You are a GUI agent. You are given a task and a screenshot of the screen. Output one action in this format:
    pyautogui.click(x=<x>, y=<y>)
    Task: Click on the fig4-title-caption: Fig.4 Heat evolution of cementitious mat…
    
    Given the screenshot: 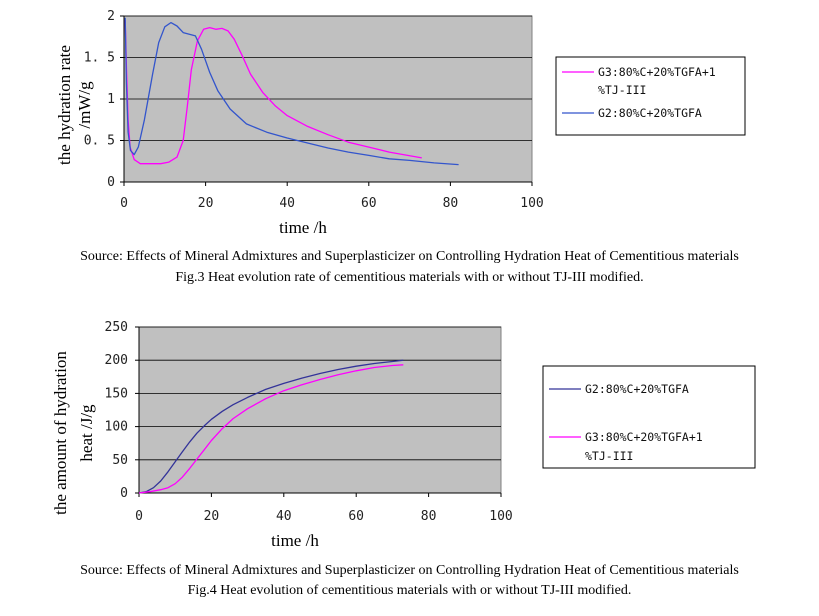 What is the action you would take?
    pyautogui.click(x=409, y=590)
    